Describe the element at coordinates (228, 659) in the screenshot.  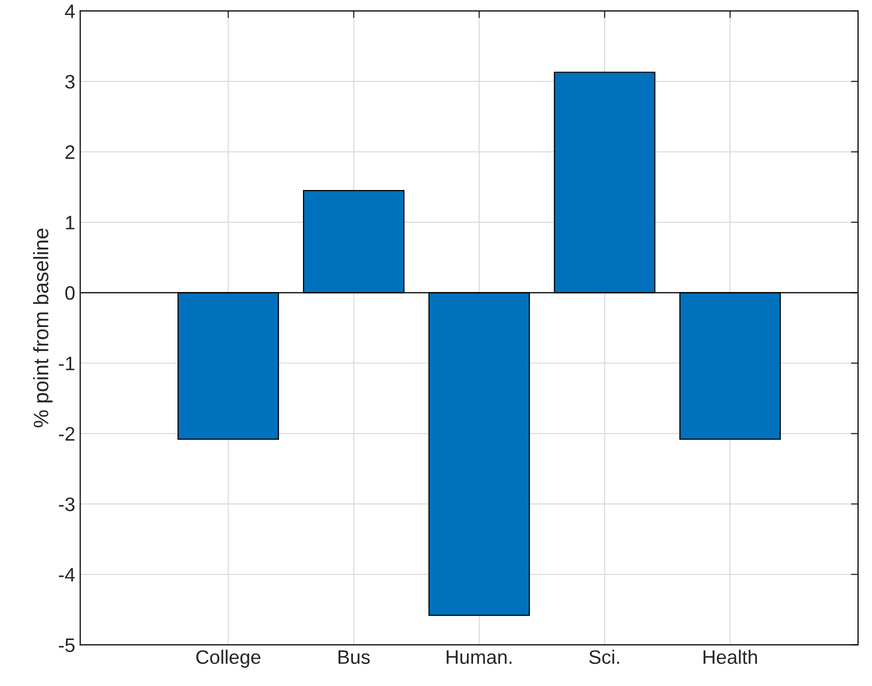
I see `x-tick-label: College` at that location.